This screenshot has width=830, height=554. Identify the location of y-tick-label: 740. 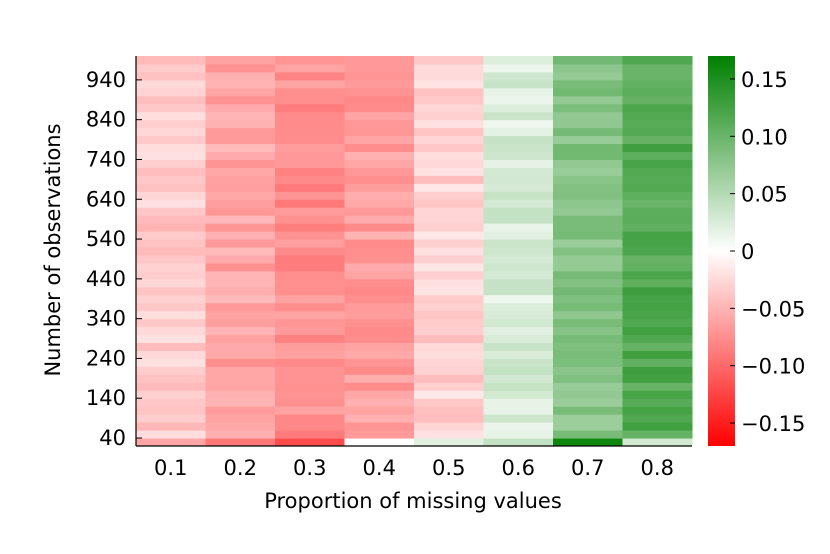
(106, 159).